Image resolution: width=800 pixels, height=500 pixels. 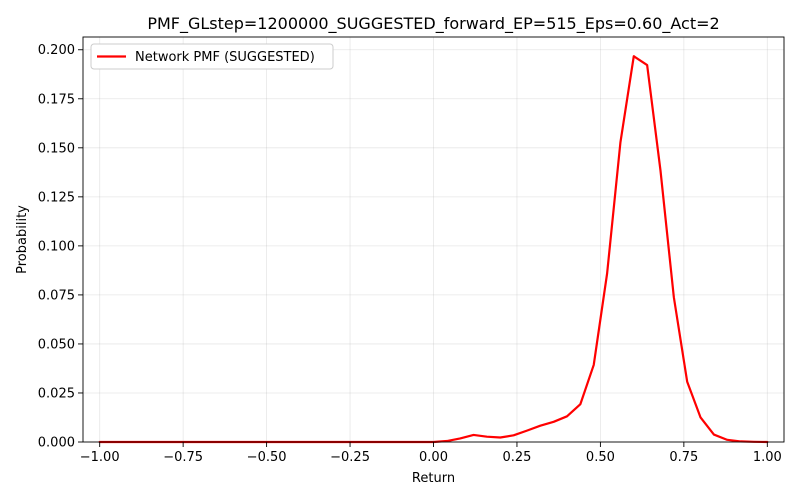 I want to click on legend-label: Network PMF (SUGGESTED), so click(x=225, y=57).